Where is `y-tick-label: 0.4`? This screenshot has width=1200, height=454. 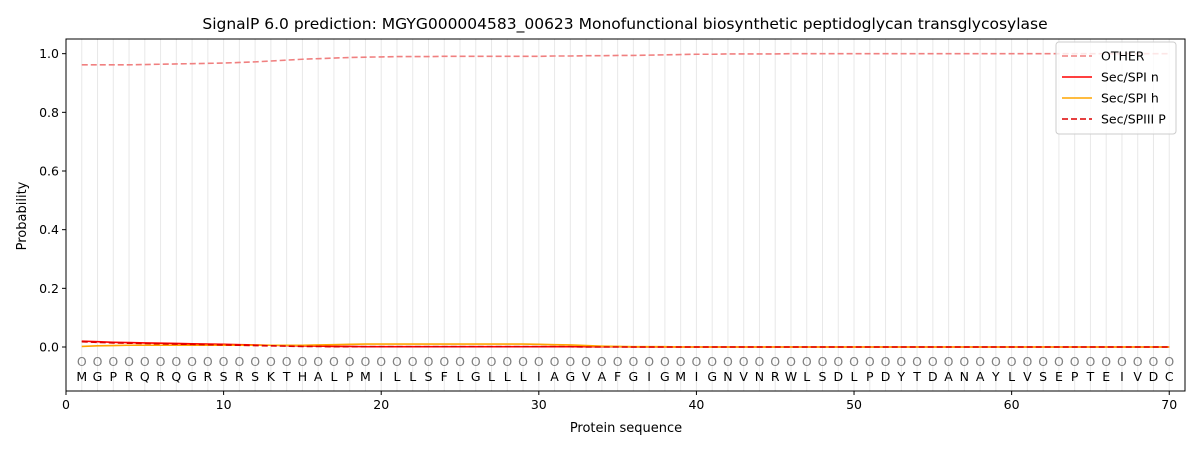
y-tick-label: 0.4 is located at coordinates (49, 229).